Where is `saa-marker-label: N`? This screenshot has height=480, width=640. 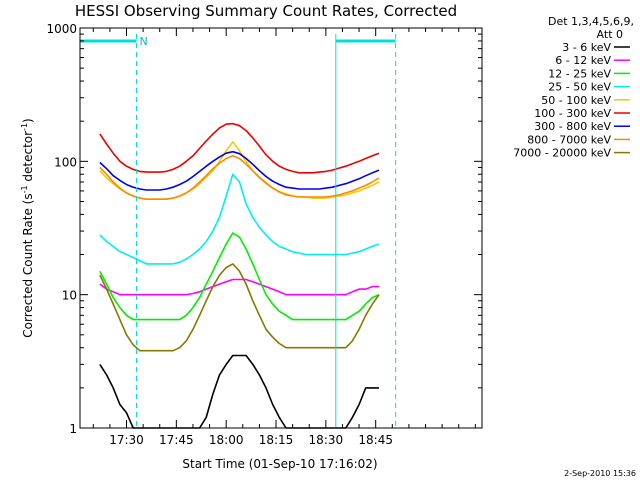 saa-marker-label: N is located at coordinates (143, 41).